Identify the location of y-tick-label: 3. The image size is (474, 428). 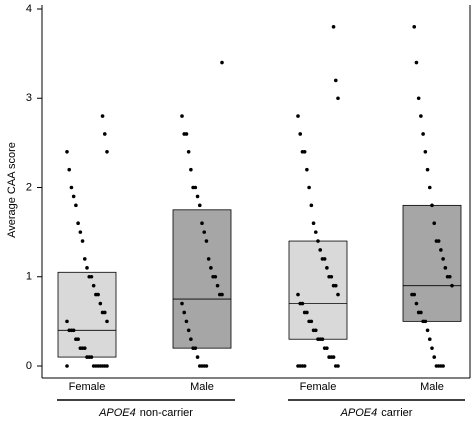
(29, 98).